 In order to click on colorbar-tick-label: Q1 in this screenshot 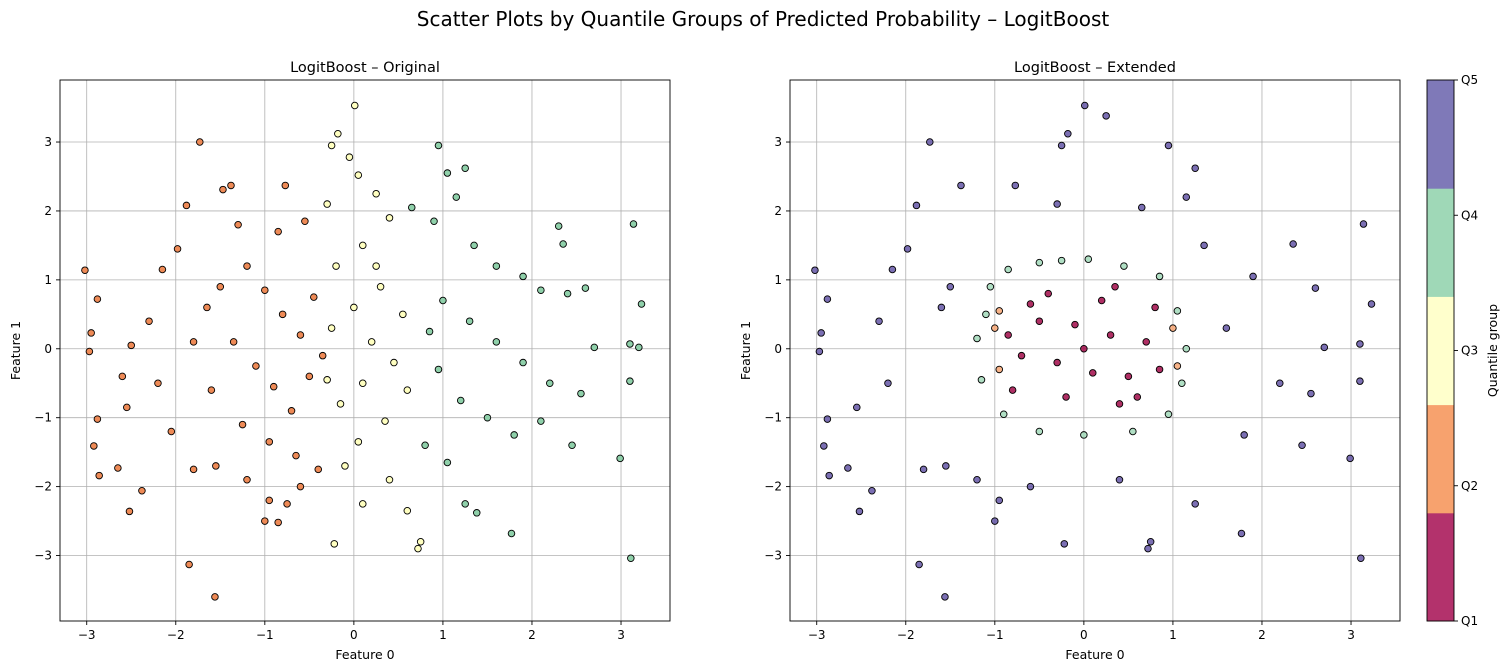, I will do `click(1469, 621)`.